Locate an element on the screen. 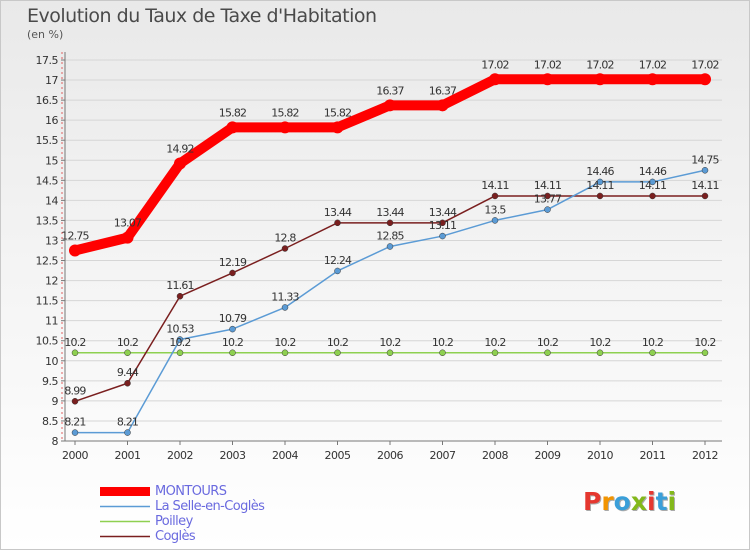 Image resolution: width=750 pixels, height=550 pixels. logo-letter: i is located at coordinates (651, 501).